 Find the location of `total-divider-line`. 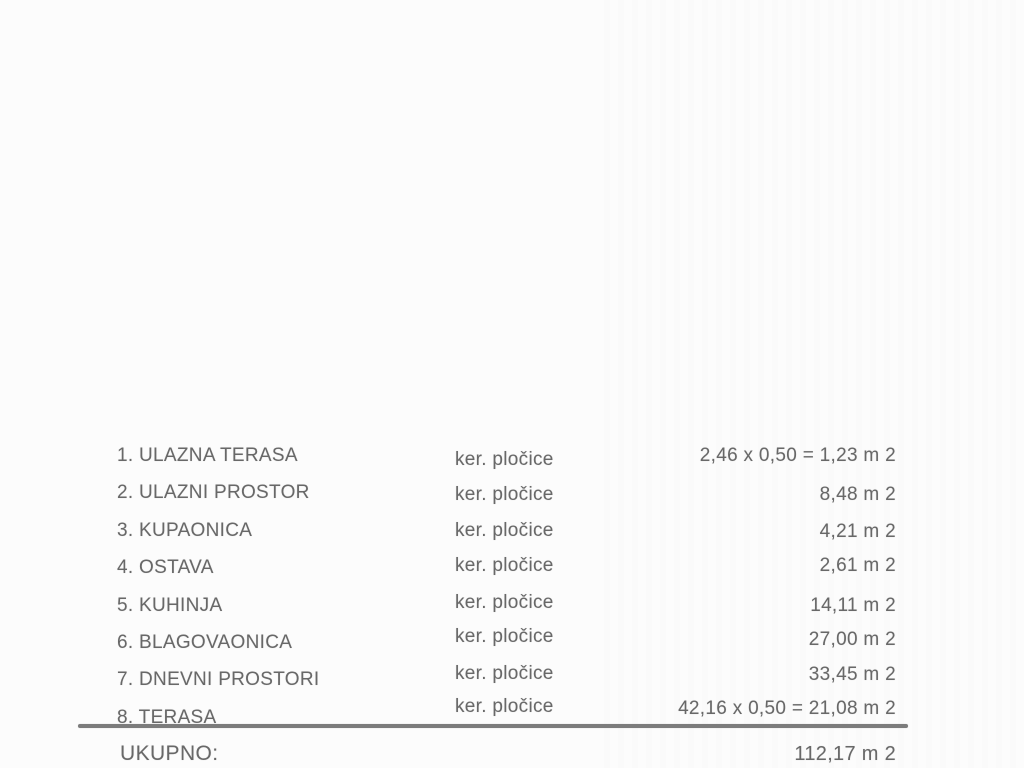

total-divider-line is located at coordinates (493, 726).